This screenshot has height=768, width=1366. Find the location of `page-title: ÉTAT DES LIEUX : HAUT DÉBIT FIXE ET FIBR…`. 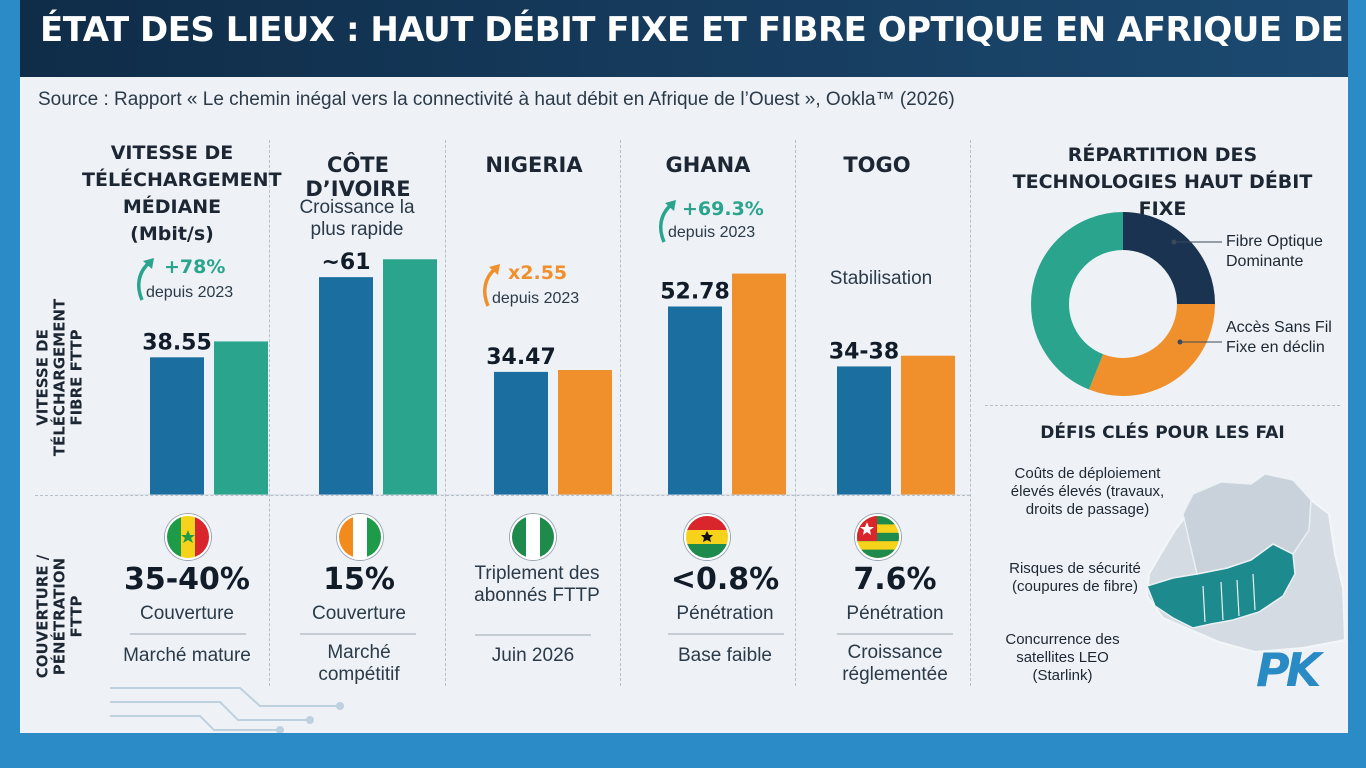

page-title: ÉTAT DES LIEUX : HAUT DÉBIT FIXE ET FIBR… is located at coordinates (694, 30).